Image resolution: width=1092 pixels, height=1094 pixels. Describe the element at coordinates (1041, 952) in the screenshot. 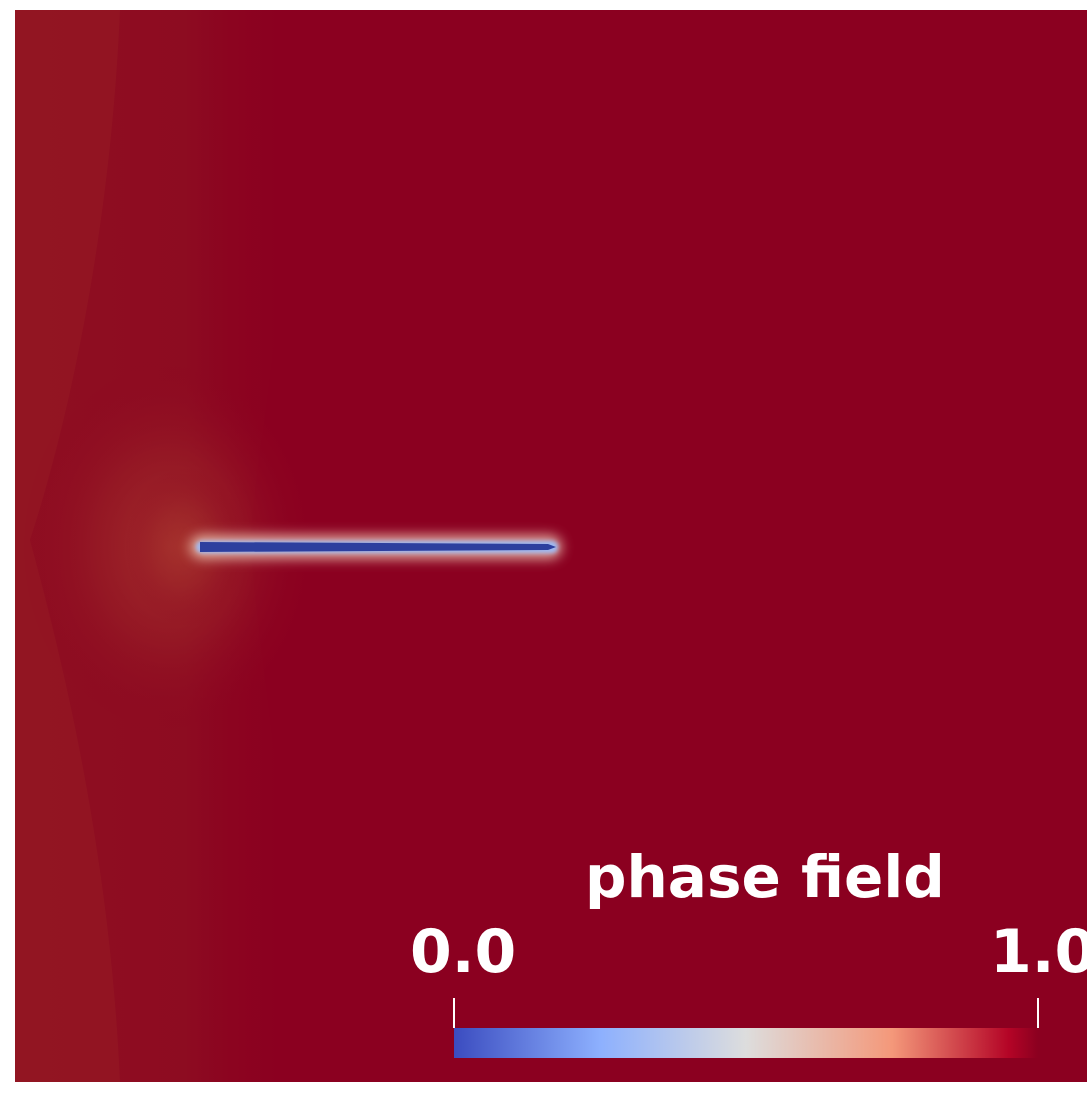

I see `colorbar-max-label: 1.0` at that location.